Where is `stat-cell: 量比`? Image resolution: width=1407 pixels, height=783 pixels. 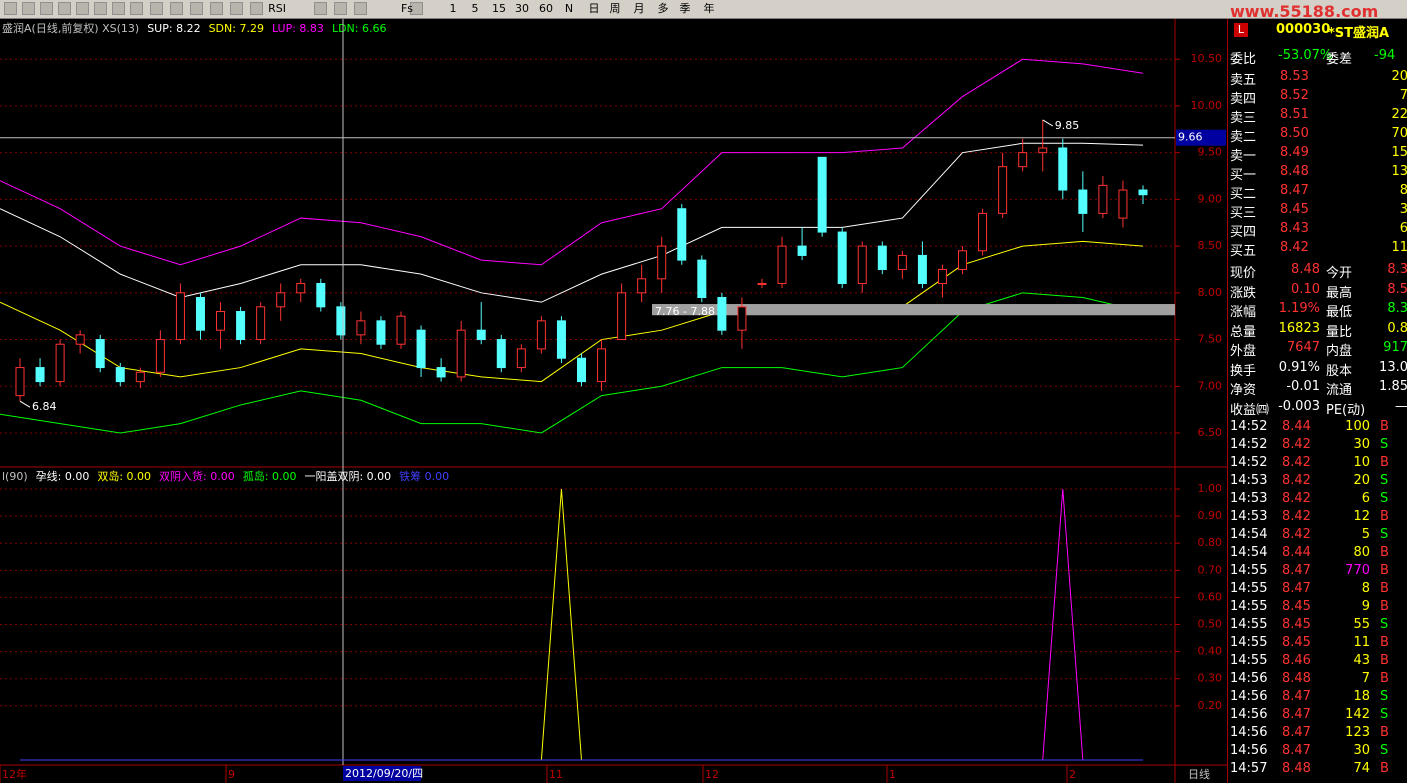
stat-cell: 量比 is located at coordinates (1339, 332).